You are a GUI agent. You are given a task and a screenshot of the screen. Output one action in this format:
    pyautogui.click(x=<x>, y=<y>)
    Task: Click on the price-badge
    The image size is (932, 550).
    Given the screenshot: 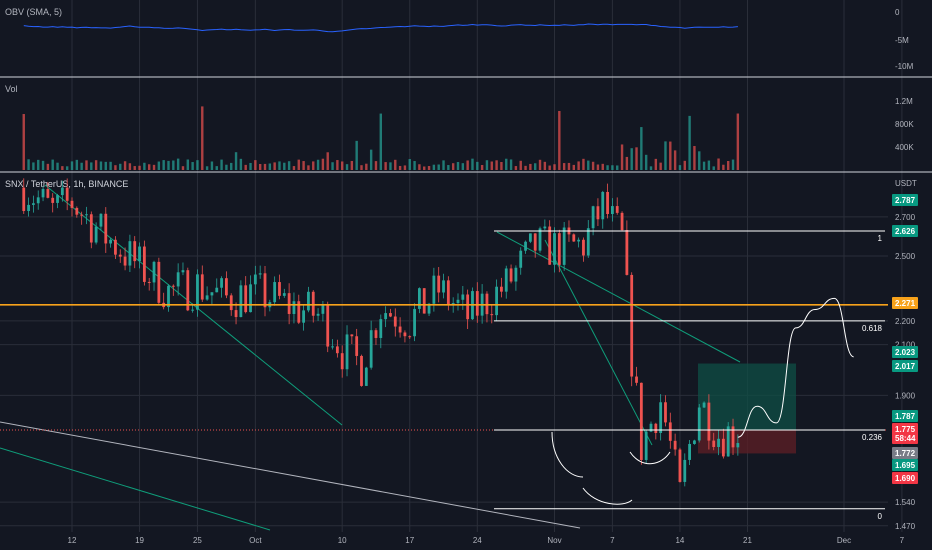 What is the action you would take?
    pyautogui.click(x=905, y=453)
    